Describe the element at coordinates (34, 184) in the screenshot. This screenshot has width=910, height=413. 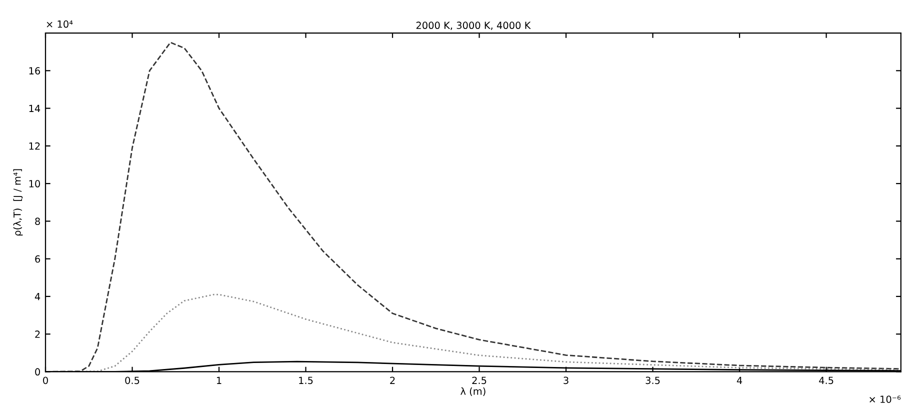
I see `y-tick-label: 10` at that location.